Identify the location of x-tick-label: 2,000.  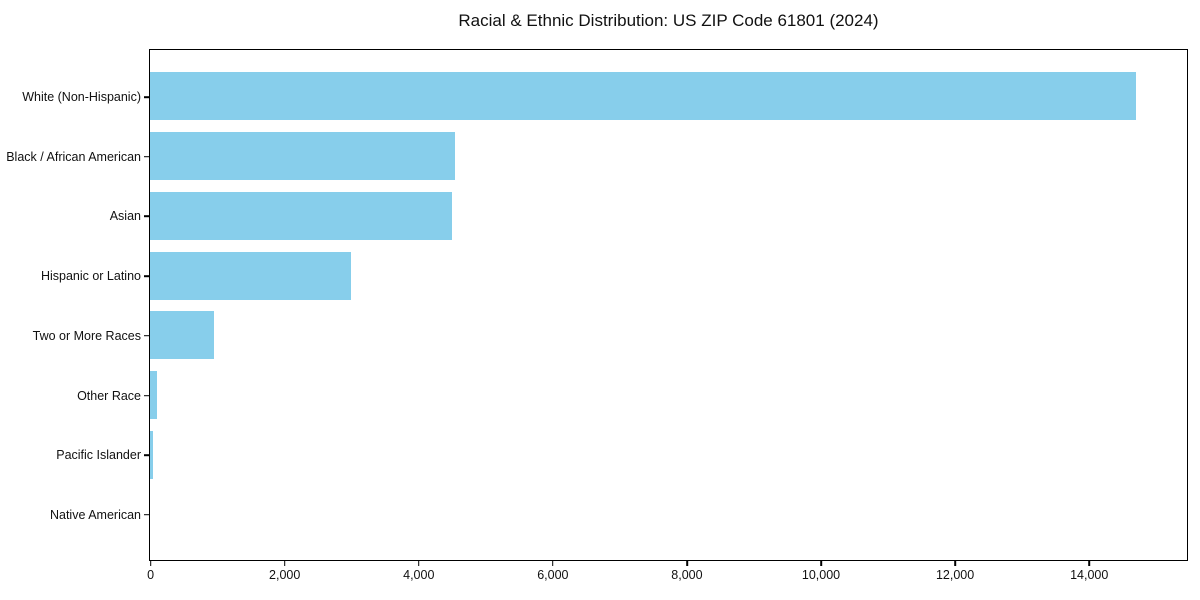
(285, 575).